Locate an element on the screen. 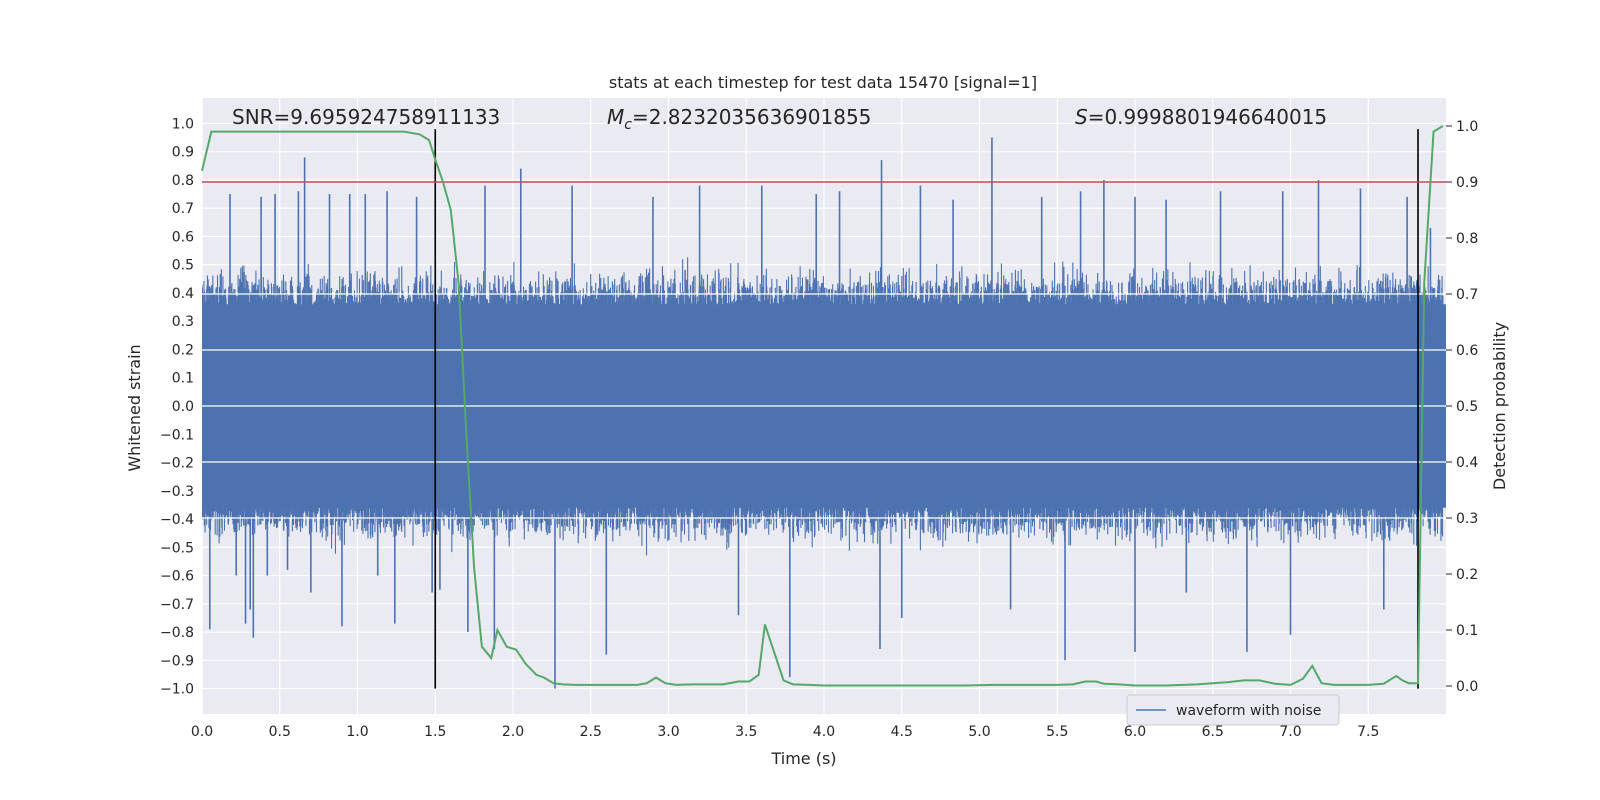  y-tick-label: −0.4 is located at coordinates (177, 520).